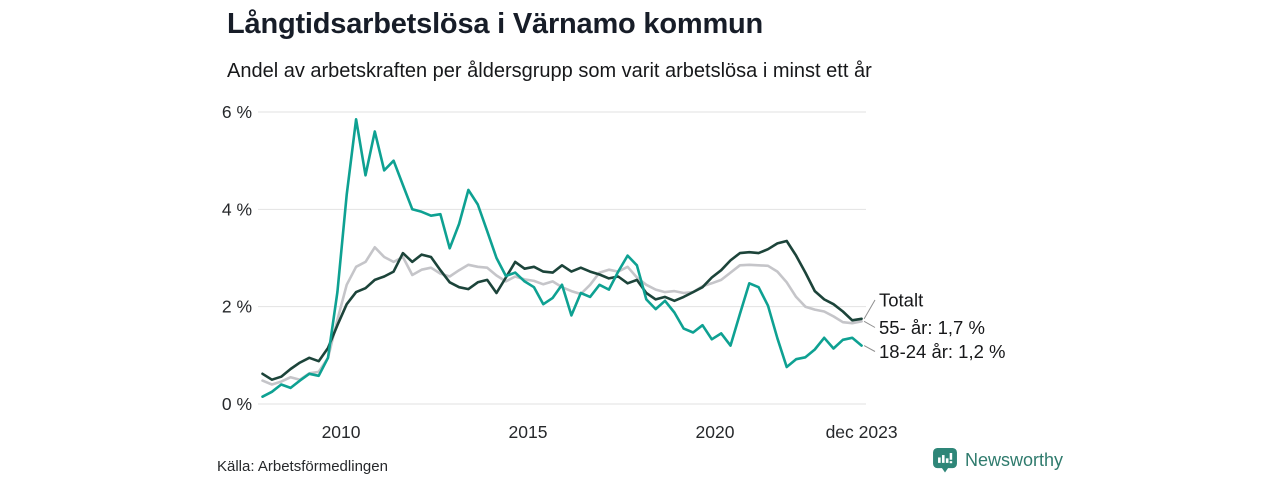 Image resolution: width=1280 pixels, height=480 pixels. I want to click on newsworthy-logo-icon, so click(945, 460).